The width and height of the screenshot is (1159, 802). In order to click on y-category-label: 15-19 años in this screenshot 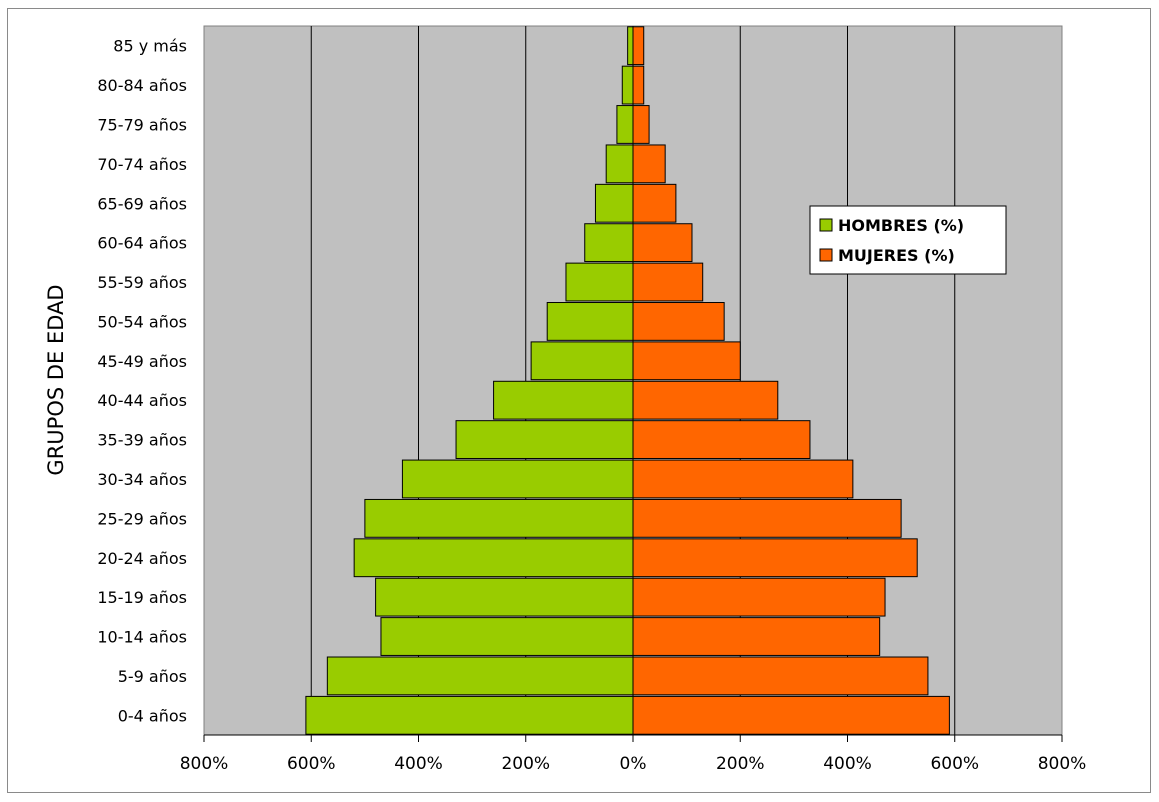, I will do `click(142, 597)`.